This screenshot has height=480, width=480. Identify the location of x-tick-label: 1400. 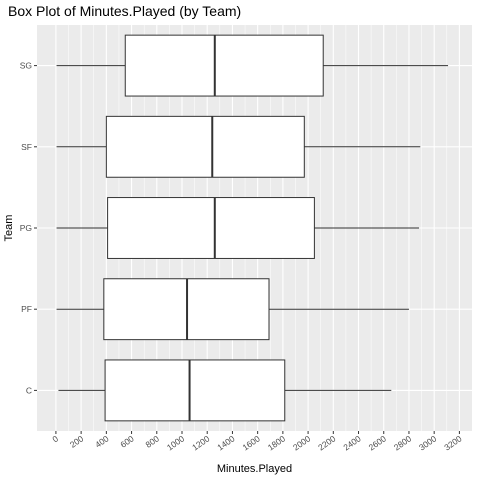
(225, 442).